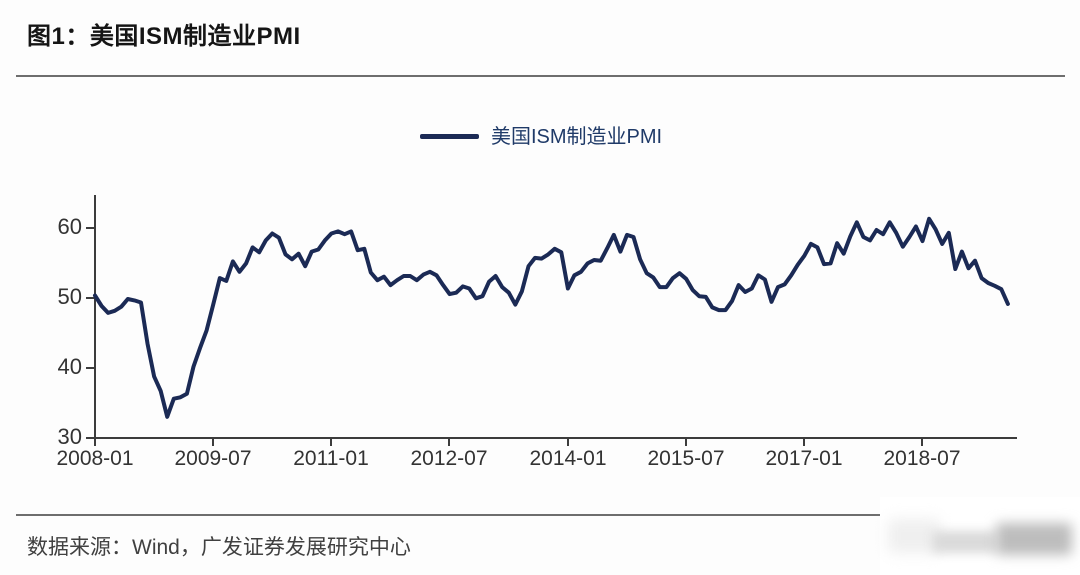  Describe the element at coordinates (69, 226) in the screenshot. I see `y-axis-label-60: 60` at that location.